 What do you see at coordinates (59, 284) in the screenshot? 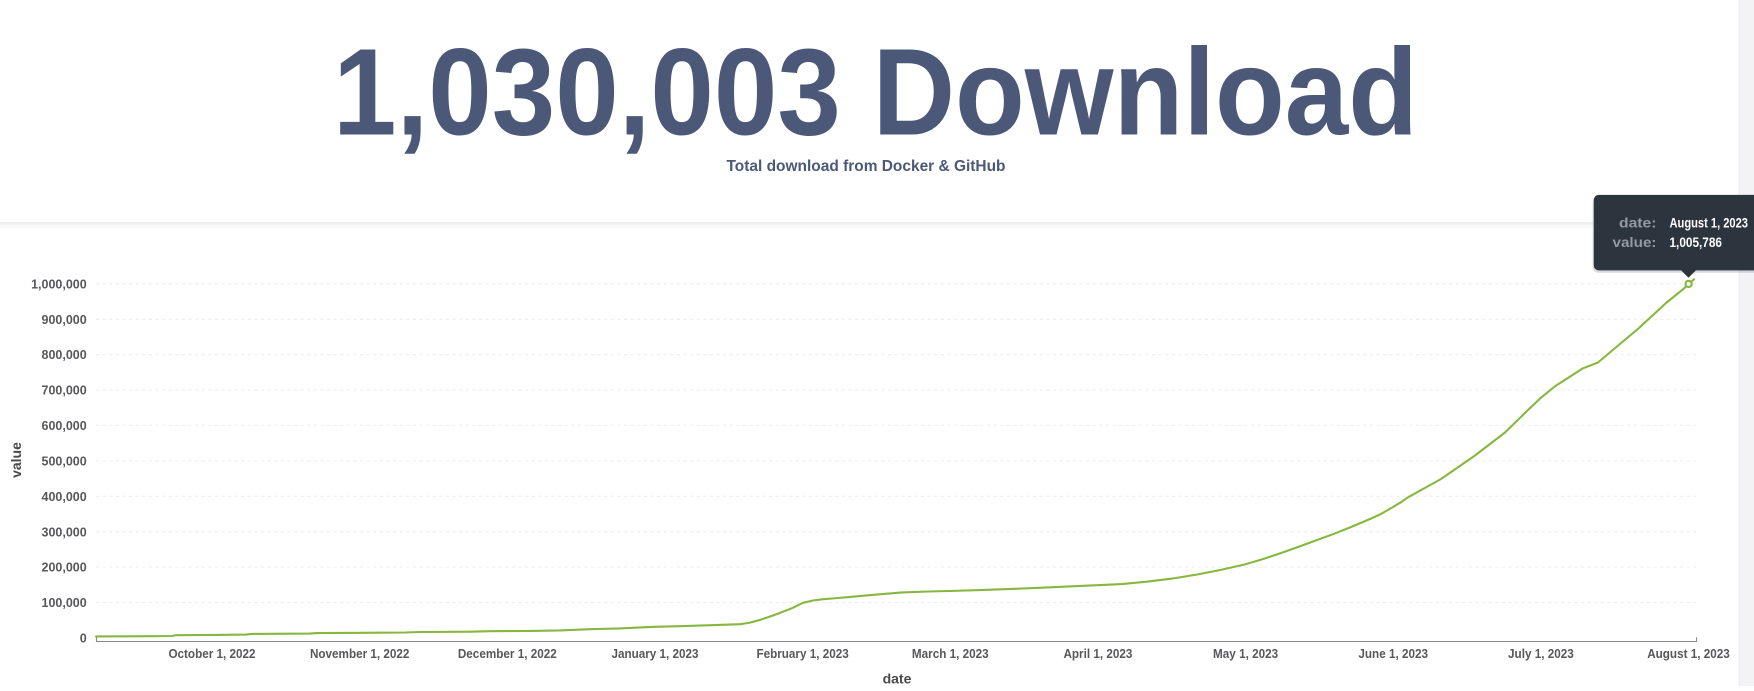
I see `svg-text: 1,000,000` at bounding box center [59, 284].